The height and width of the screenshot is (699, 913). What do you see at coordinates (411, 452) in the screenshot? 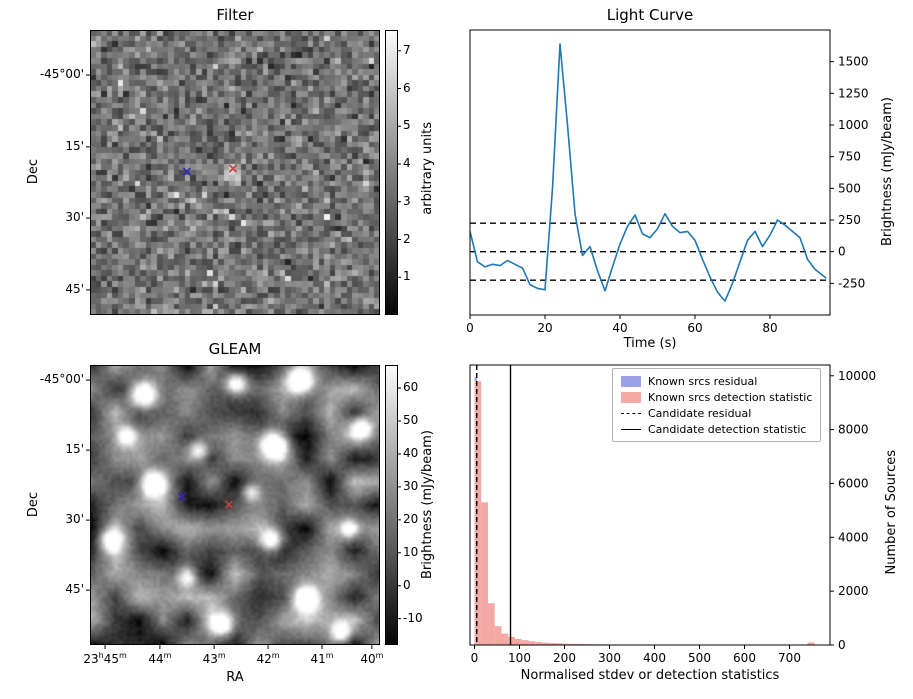
I see `colorbar-tick-label: 40` at bounding box center [411, 452].